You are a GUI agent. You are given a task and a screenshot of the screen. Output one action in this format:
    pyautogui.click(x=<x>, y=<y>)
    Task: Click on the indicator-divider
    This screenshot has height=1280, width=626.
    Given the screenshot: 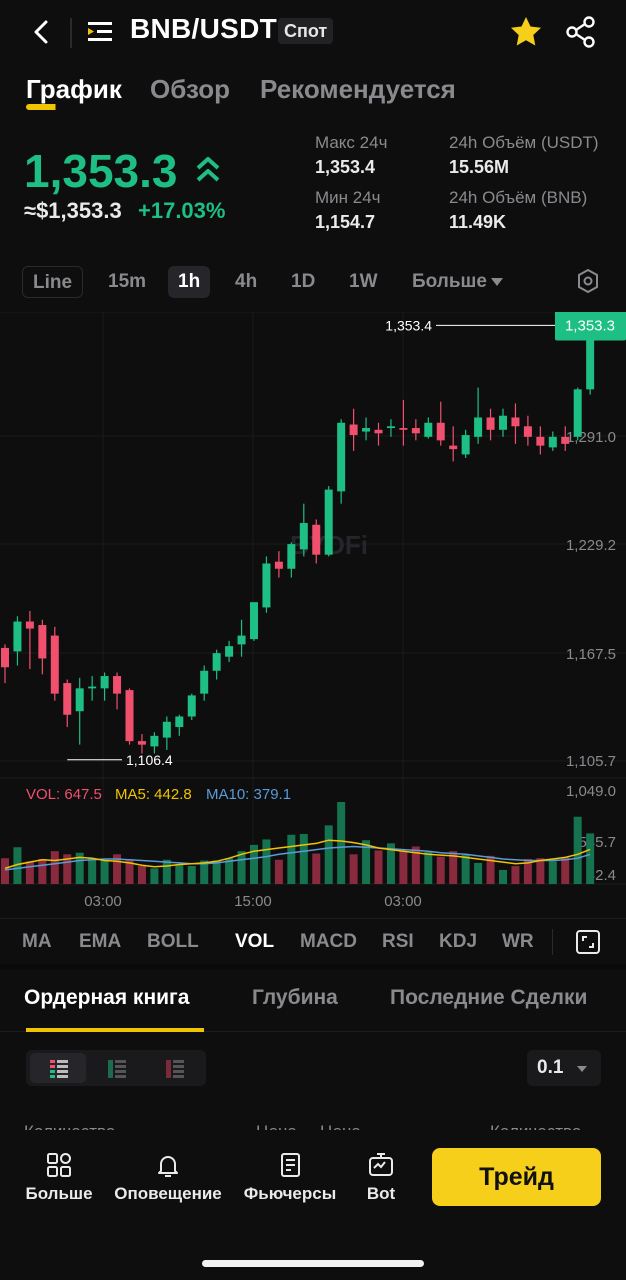 What is the action you would take?
    pyautogui.click(x=552, y=942)
    